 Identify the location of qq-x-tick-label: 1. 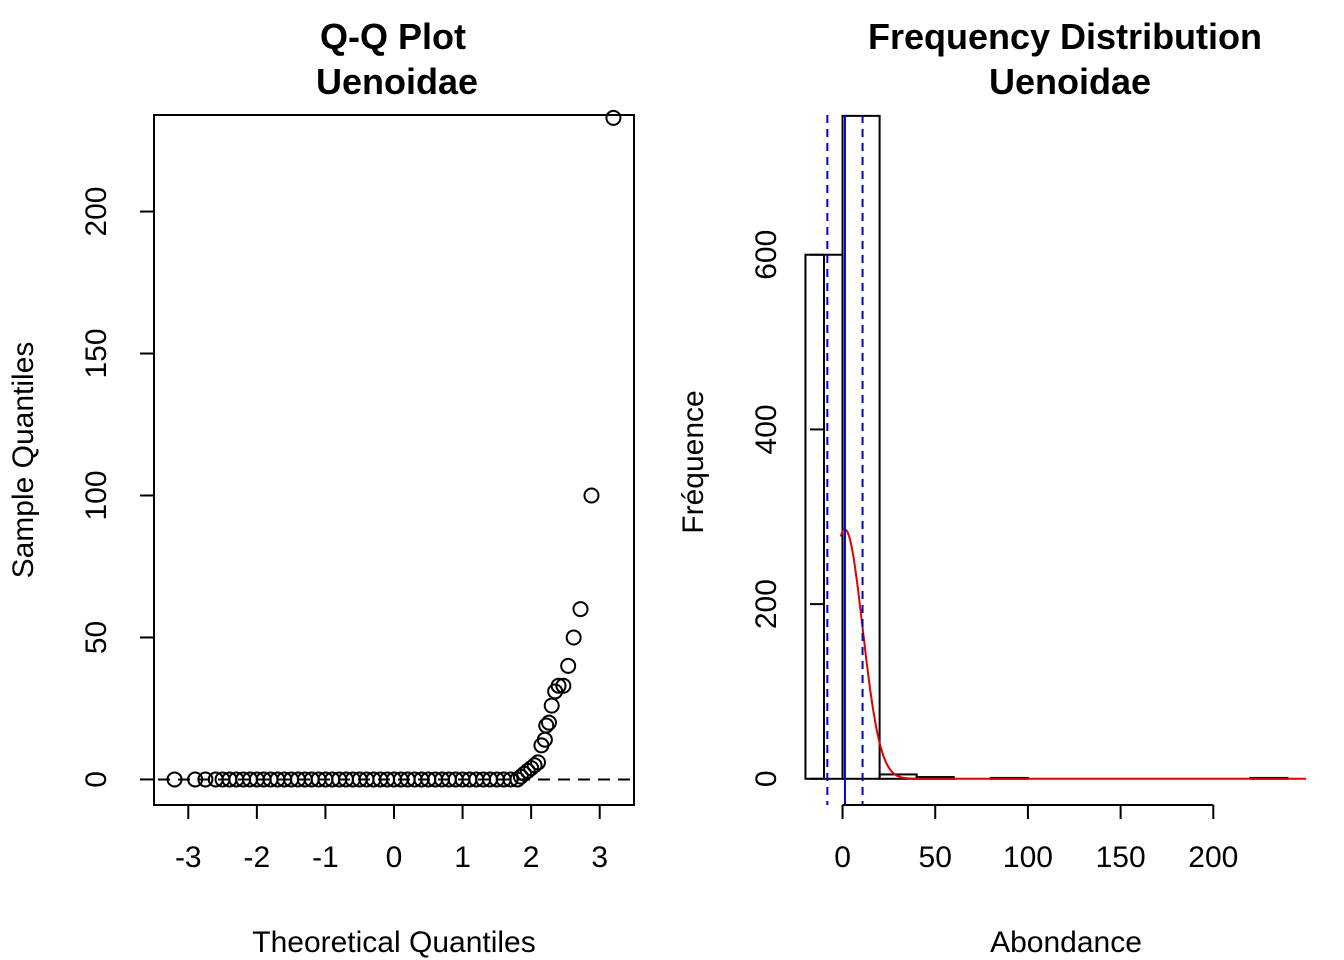
(462, 857).